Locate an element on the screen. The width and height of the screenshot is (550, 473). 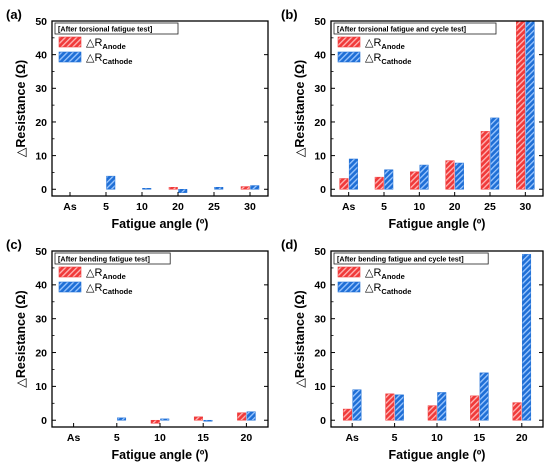
x-tick-label: 15 is located at coordinates (203, 438).